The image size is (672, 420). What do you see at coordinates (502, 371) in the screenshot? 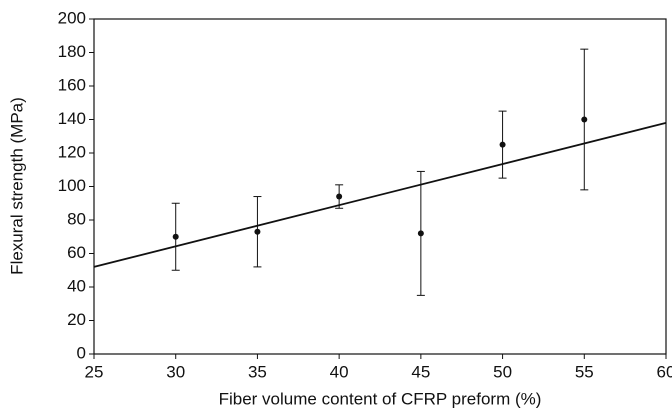
I see `x-tick-label: 50` at bounding box center [502, 371].